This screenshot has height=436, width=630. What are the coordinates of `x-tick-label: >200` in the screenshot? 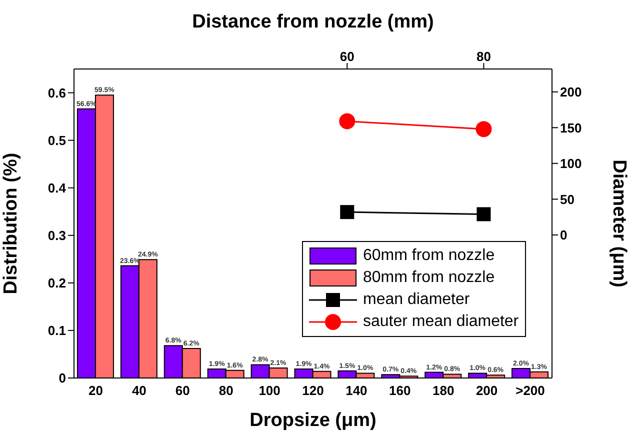 It's located at (530, 390).